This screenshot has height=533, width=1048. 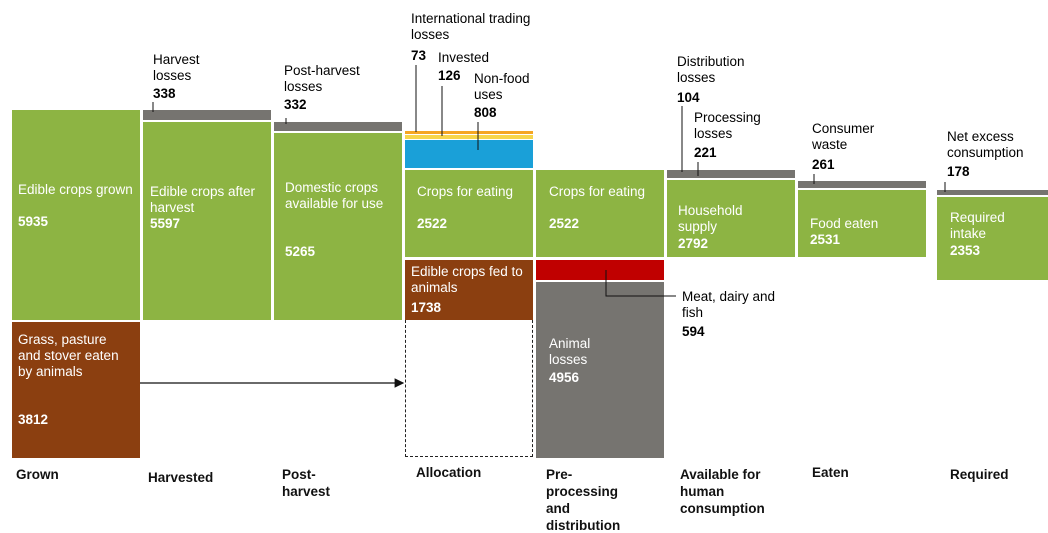 What do you see at coordinates (306, 483) in the screenshot?
I see `stage-label: Post-harvest` at bounding box center [306, 483].